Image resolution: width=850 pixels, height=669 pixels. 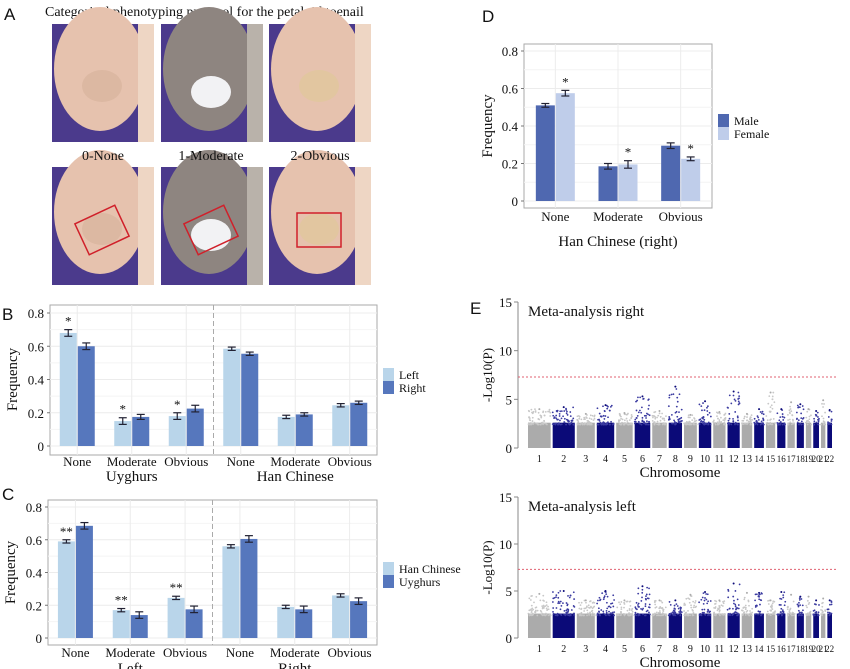 What do you see at coordinates (34, 605) in the screenshot?
I see `y-tick-label: 0.2` at bounding box center [34, 605].